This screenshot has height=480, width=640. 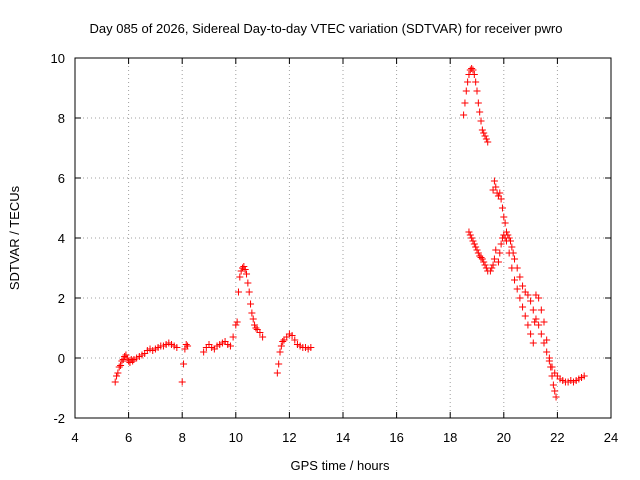 I want to click on series-pass-10h, so click(x=250, y=302).